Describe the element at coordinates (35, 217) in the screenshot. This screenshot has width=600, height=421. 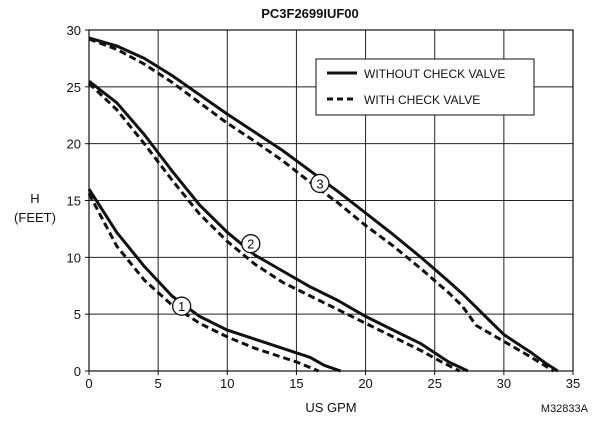
I see `y-axis-label-line2: (FEET)` at that location.